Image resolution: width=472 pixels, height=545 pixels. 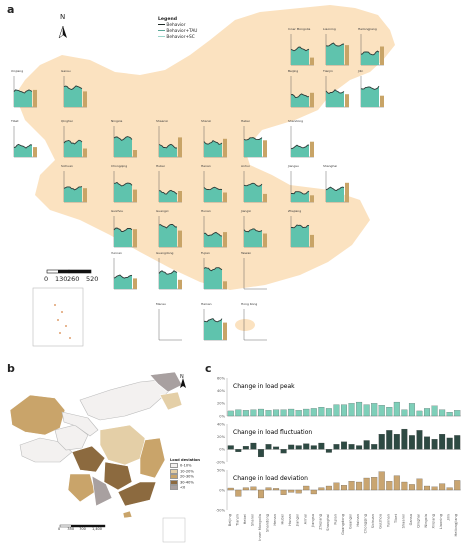 I want to click on map-b-inset, so click(x=174, y=530).